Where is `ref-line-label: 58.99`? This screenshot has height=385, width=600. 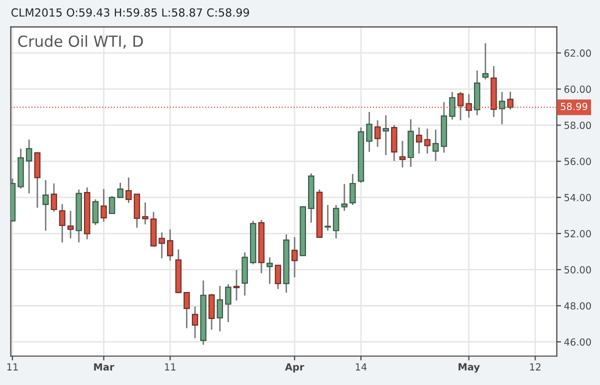 ref-line-label: 58.99 is located at coordinates (574, 106).